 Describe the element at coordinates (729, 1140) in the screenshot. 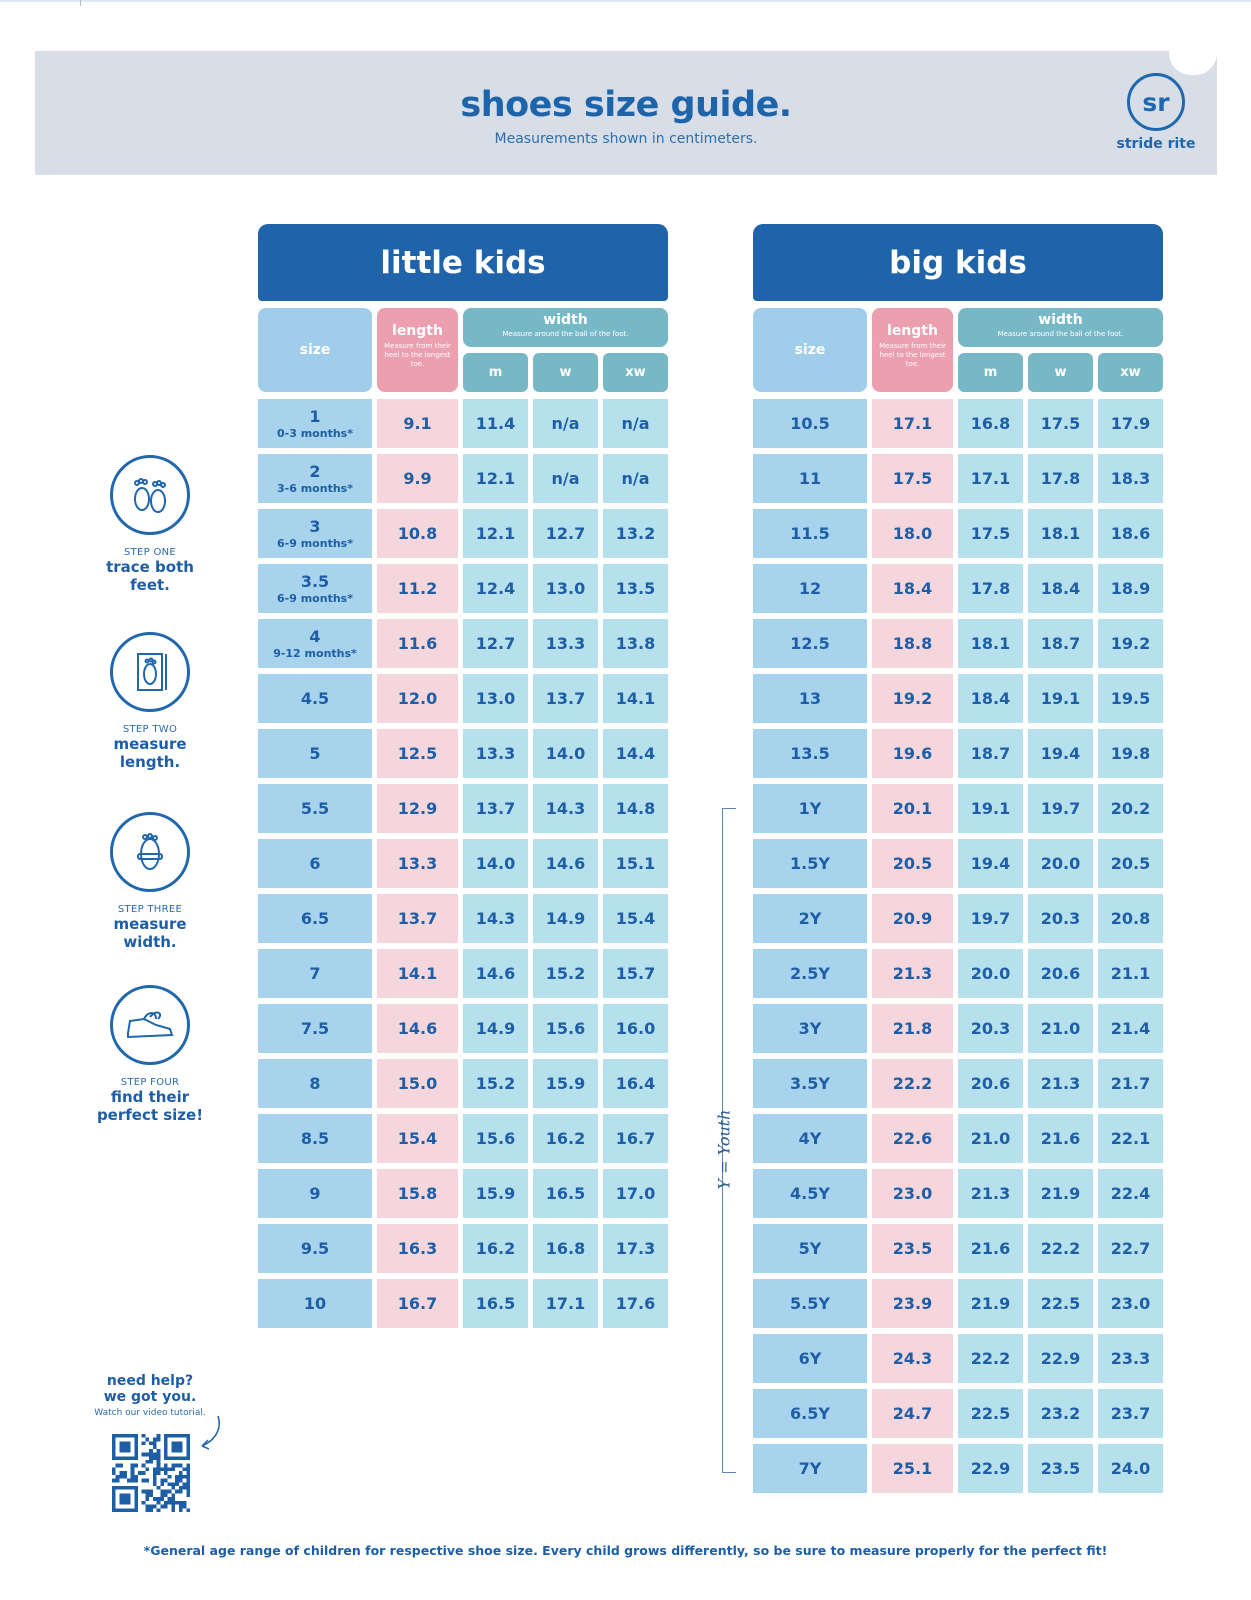

I see `youth-bracket` at that location.